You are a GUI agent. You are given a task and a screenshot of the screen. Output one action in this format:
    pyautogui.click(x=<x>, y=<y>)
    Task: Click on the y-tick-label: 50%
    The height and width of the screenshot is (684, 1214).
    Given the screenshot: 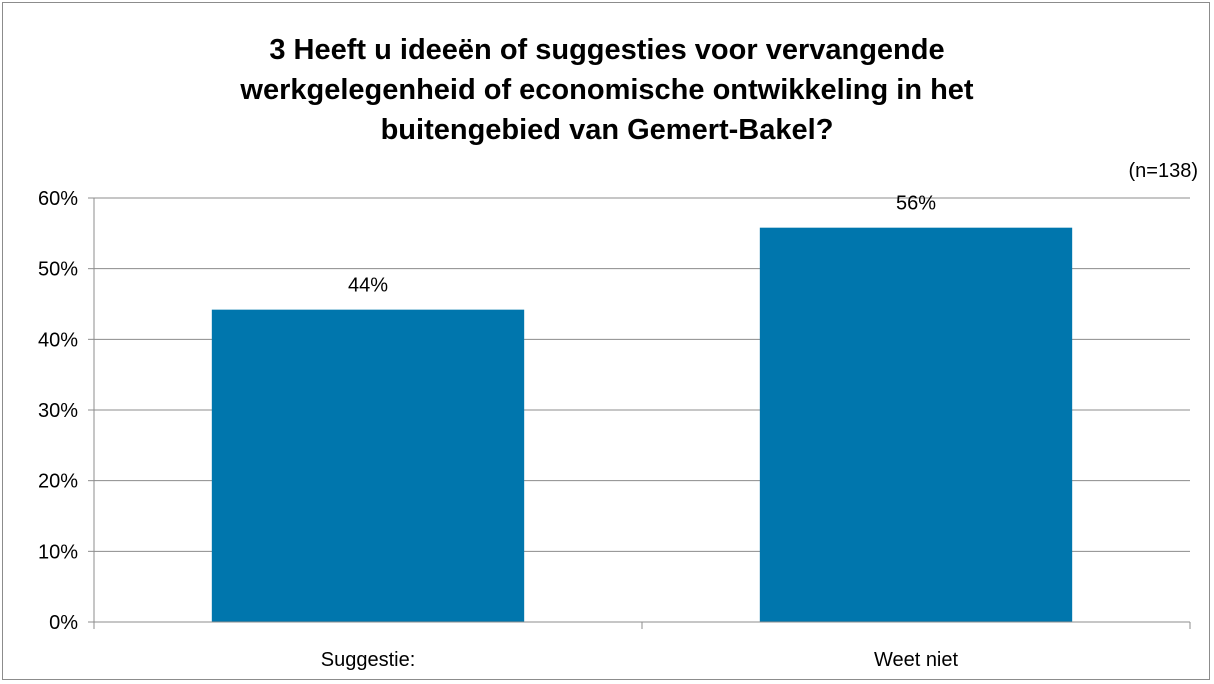 What is the action you would take?
    pyautogui.click(x=58, y=270)
    